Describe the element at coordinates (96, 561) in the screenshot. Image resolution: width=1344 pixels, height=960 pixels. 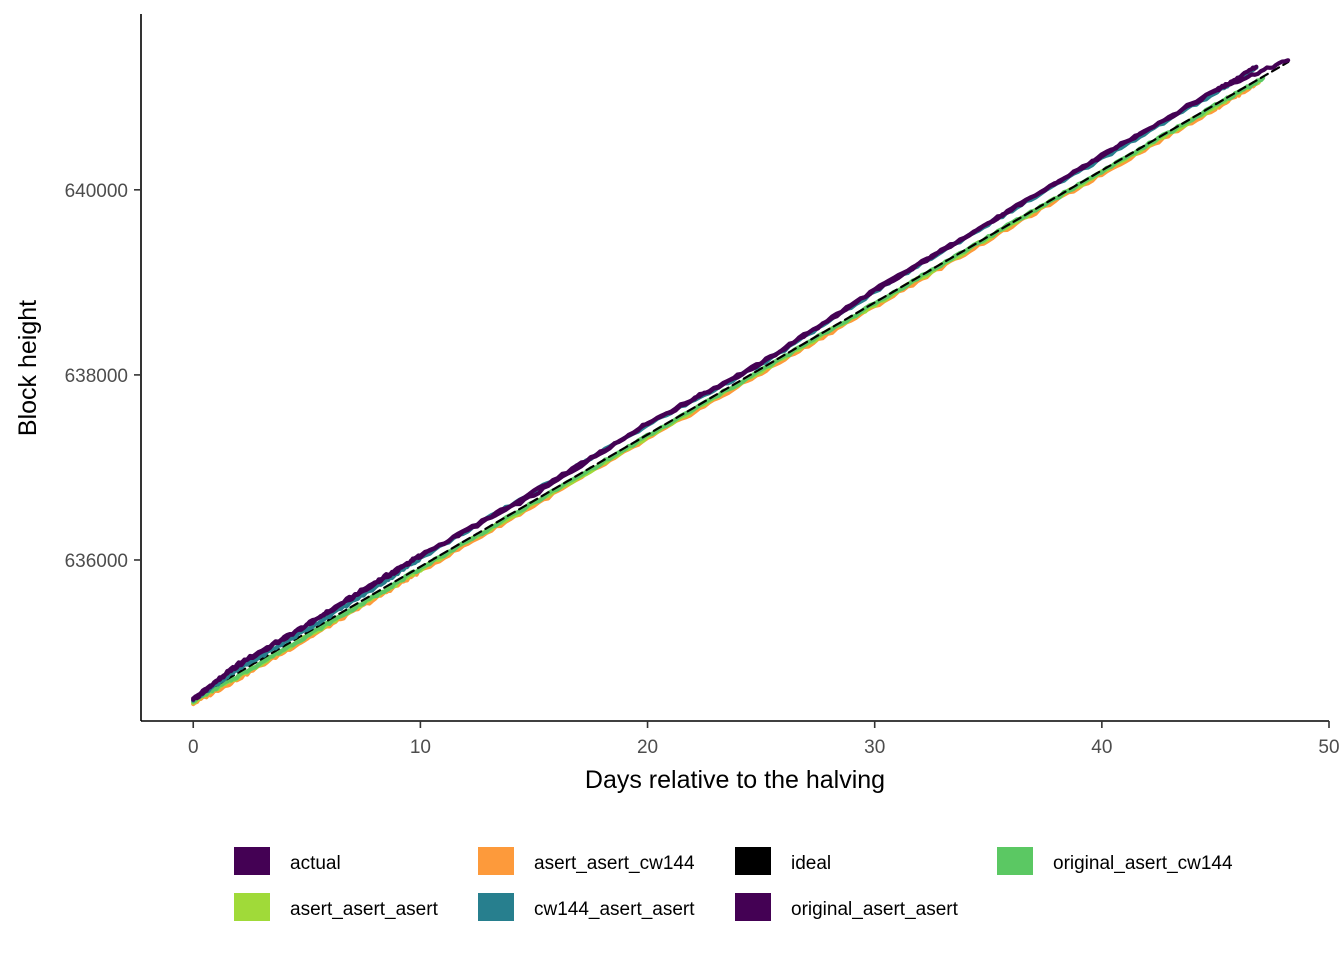
I see `y-tick-label: 636000` at that location.